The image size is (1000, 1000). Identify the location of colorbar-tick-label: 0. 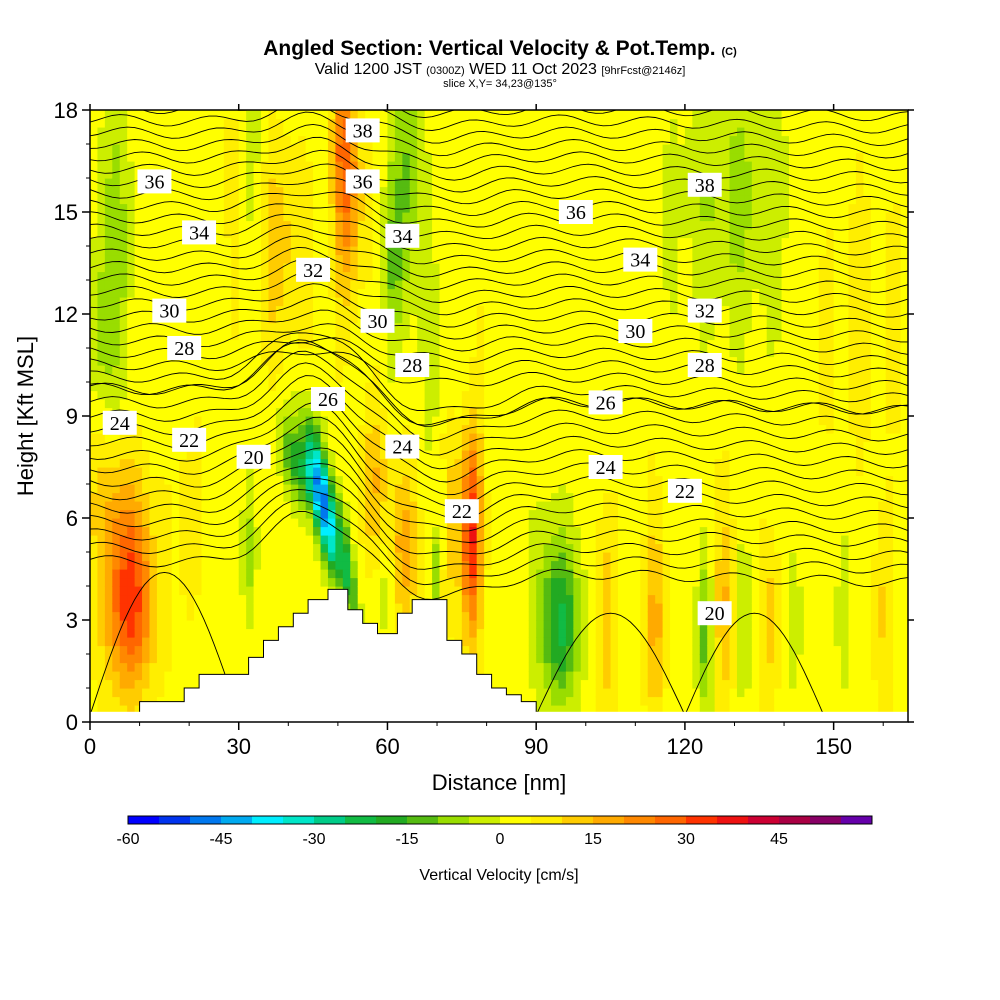
(500, 839).